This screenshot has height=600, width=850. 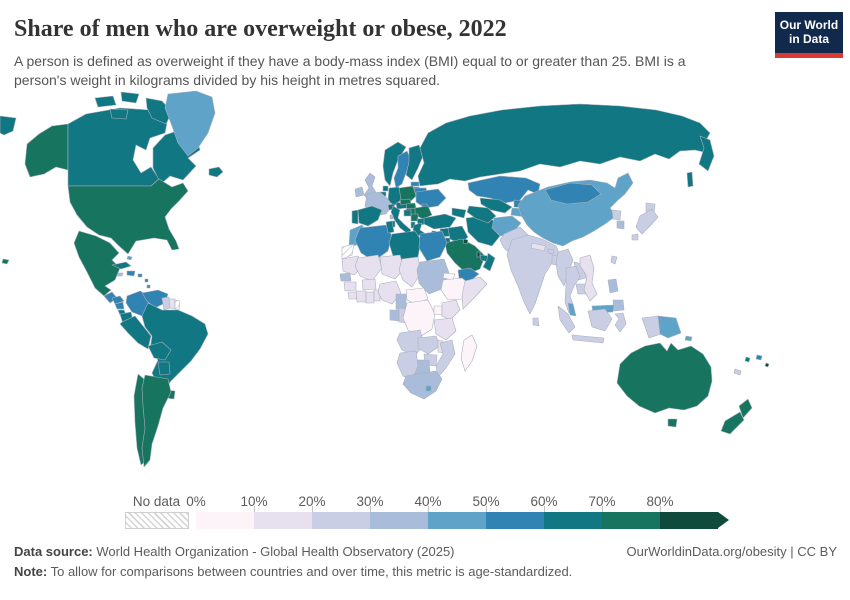 What do you see at coordinates (504, 189) in the screenshot?
I see `country-kazakhstan` at bounding box center [504, 189].